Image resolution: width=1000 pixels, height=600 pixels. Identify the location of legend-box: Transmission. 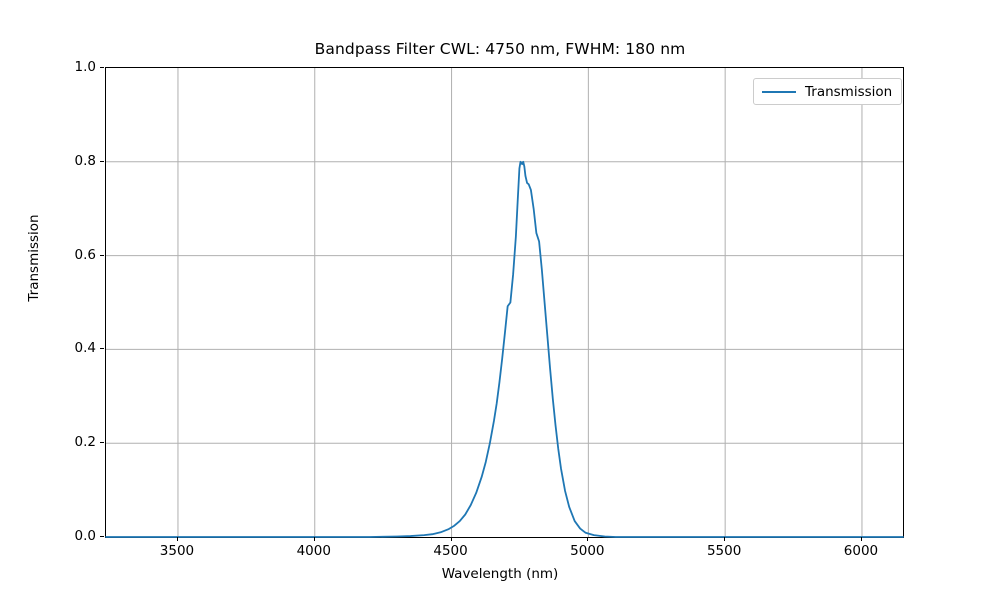
(828, 91).